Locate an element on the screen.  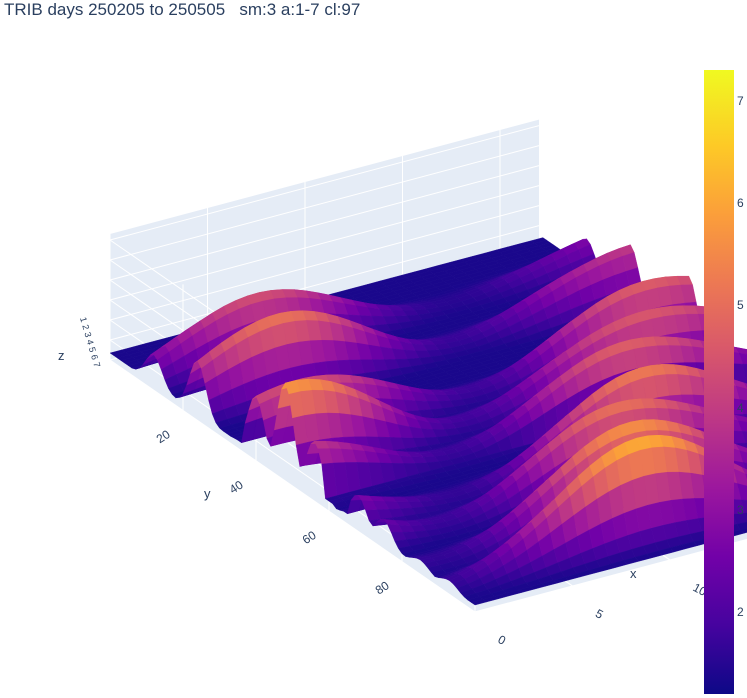
z-tick-label: 5 is located at coordinates (92, 349).